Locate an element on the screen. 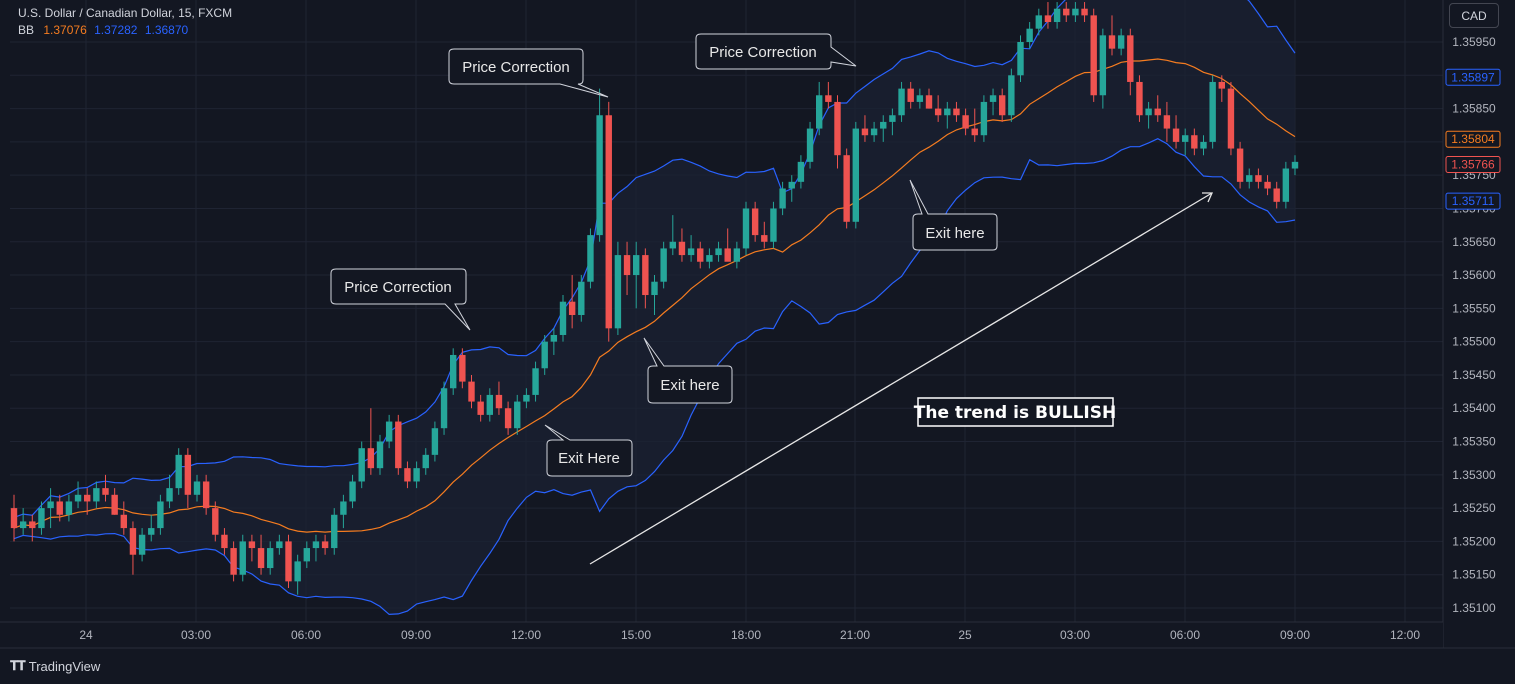  time-tick-label: 12:00 is located at coordinates (1405, 635).